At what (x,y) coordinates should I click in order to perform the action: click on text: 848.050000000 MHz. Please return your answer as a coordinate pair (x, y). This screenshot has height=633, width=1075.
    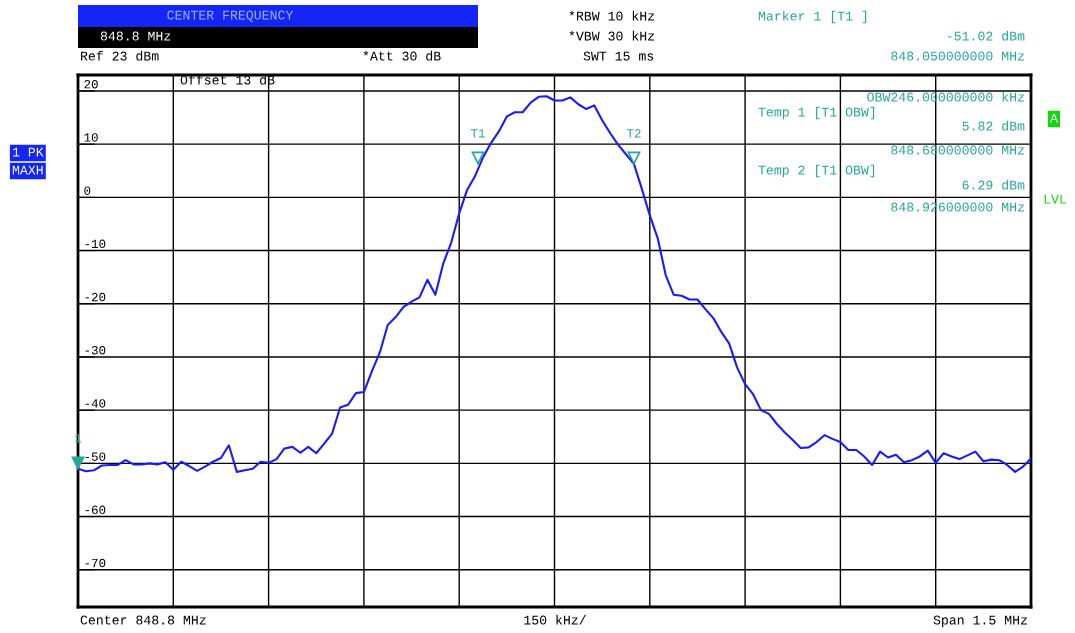
    Looking at the image, I should click on (957, 56).